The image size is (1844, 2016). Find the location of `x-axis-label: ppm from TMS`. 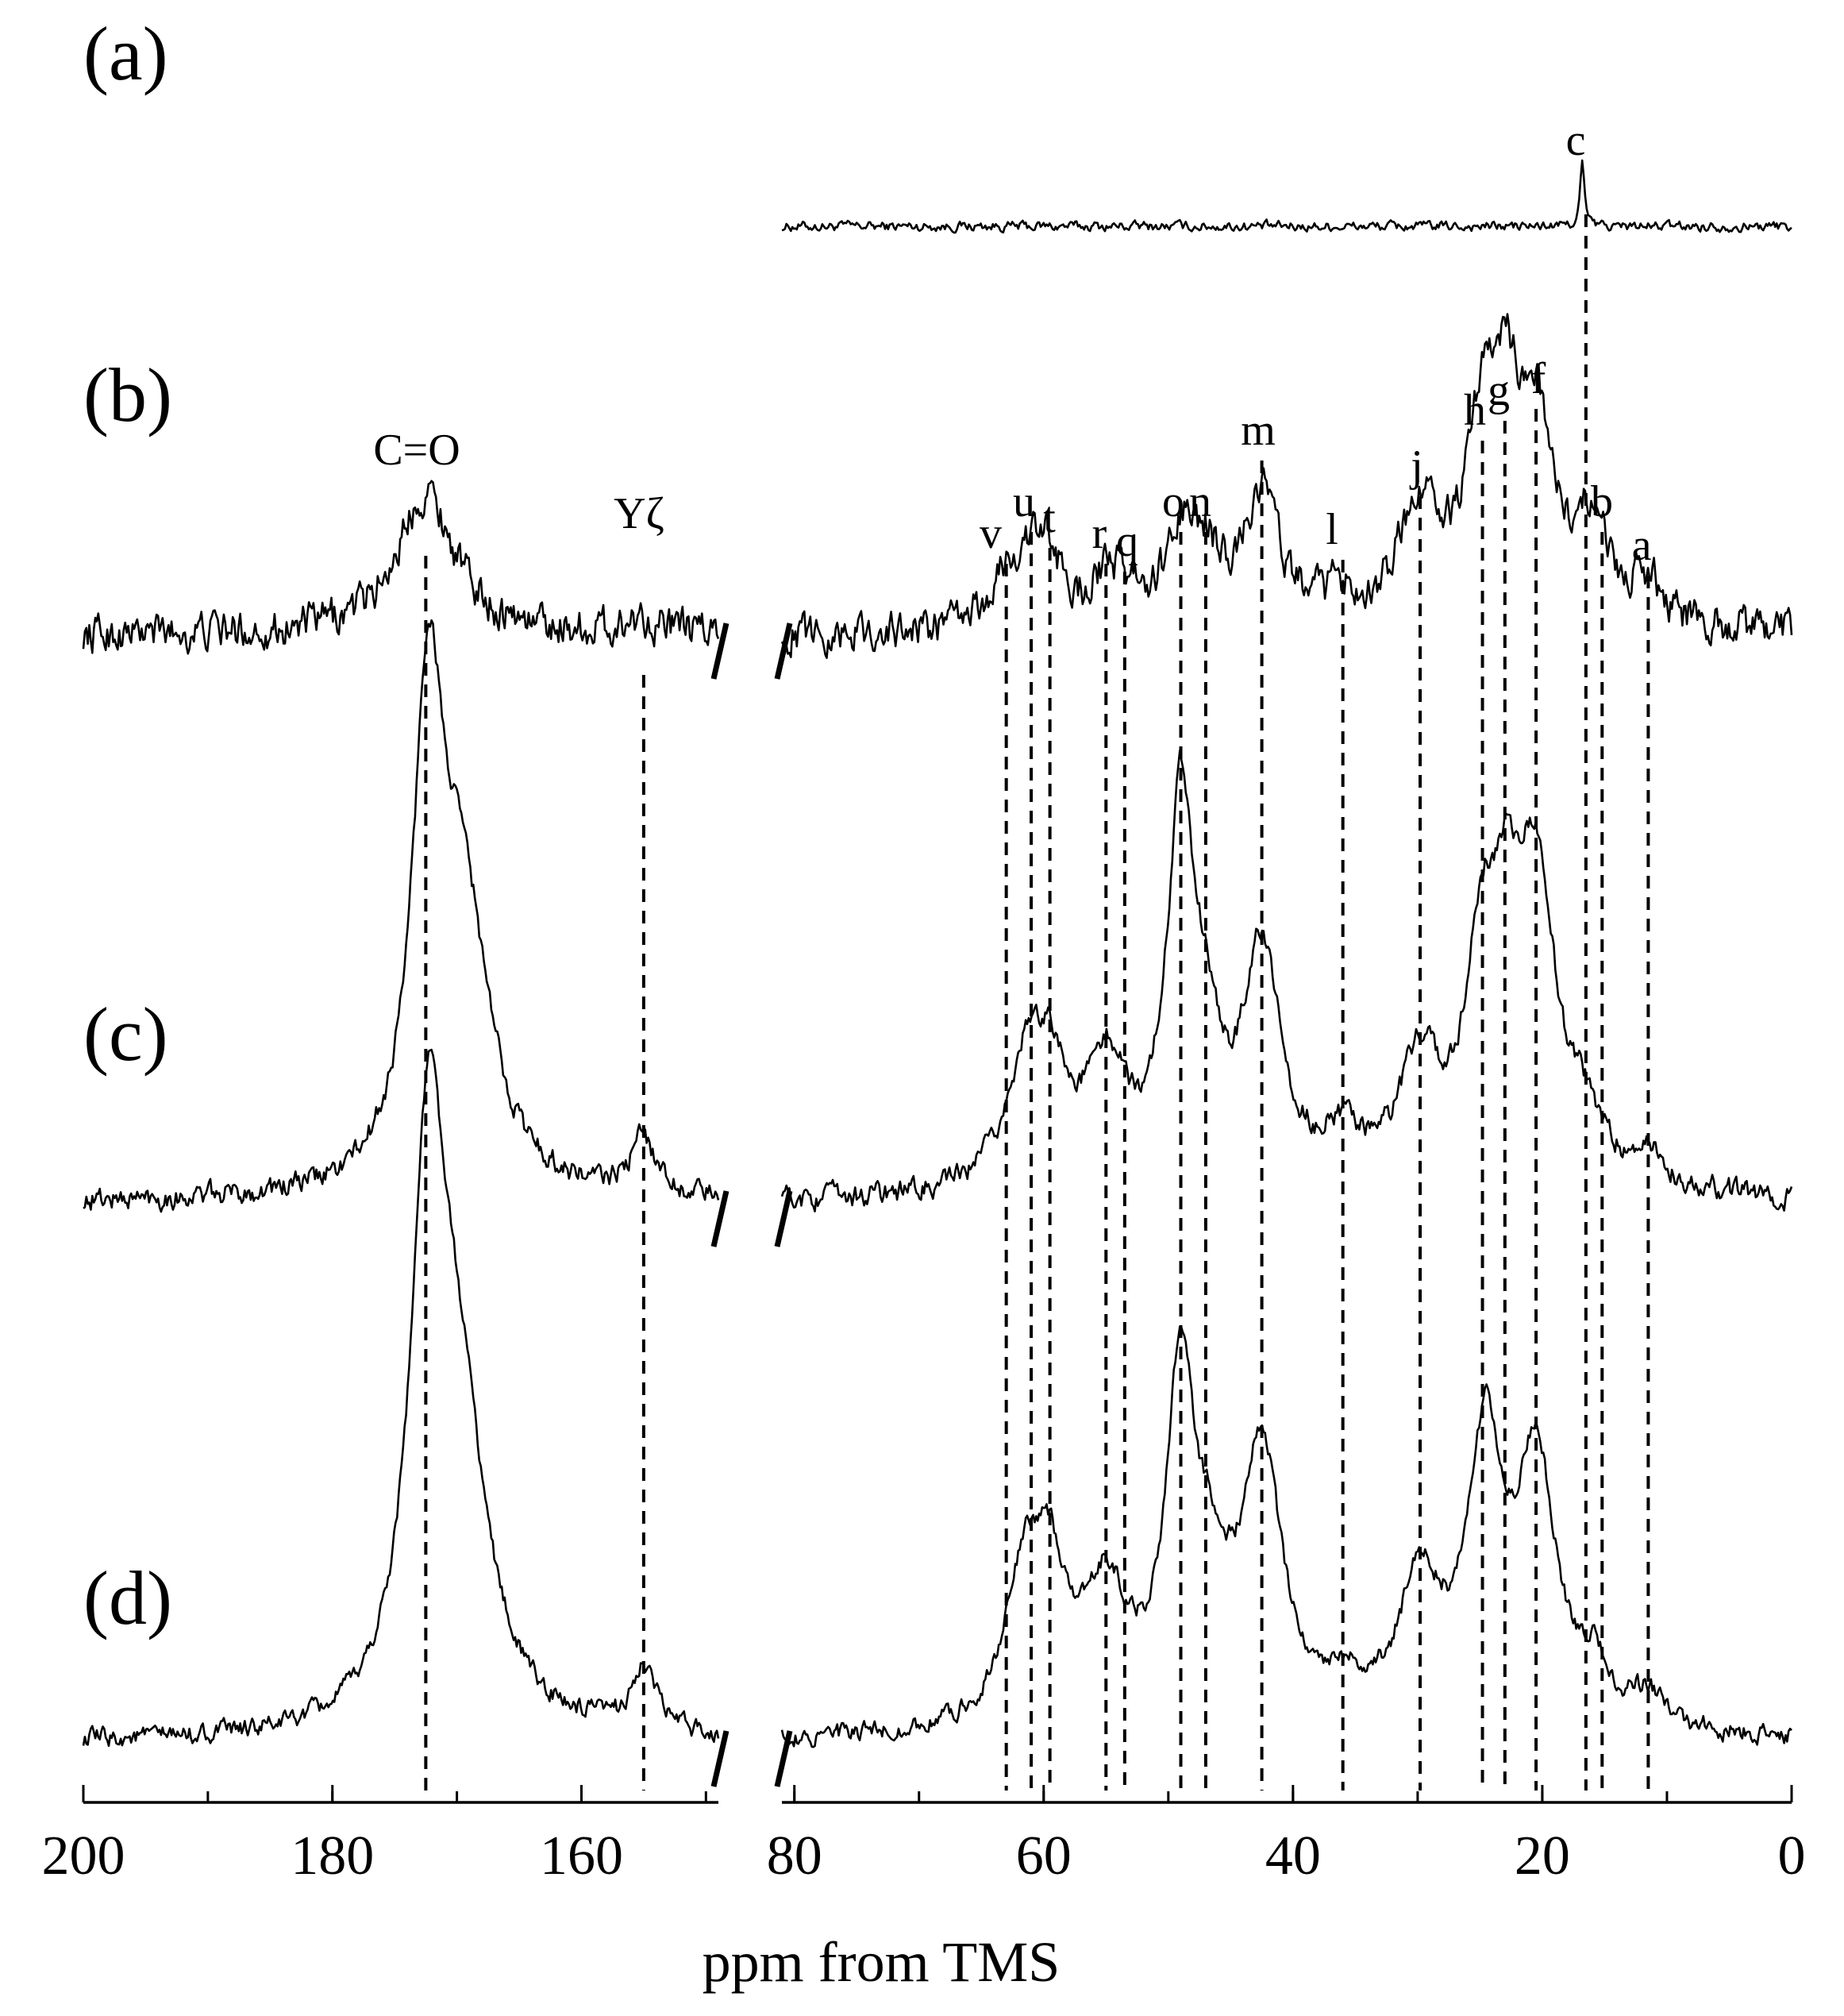

x-axis-label: ppm from TMS is located at coordinates (882, 1962).